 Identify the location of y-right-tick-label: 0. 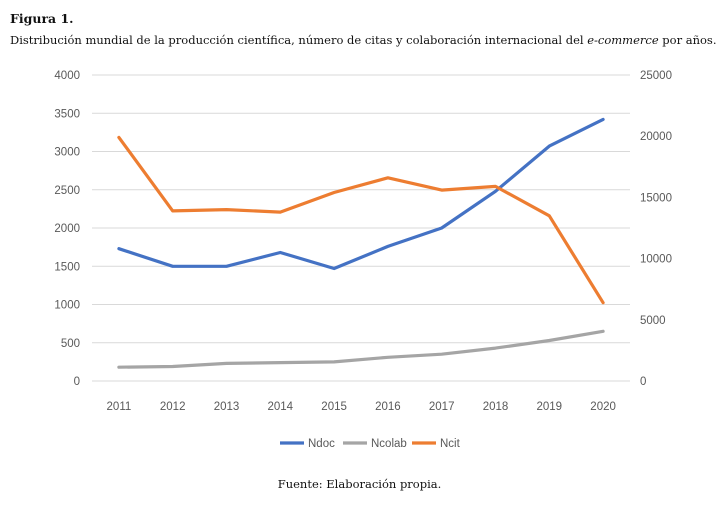
(643, 382).